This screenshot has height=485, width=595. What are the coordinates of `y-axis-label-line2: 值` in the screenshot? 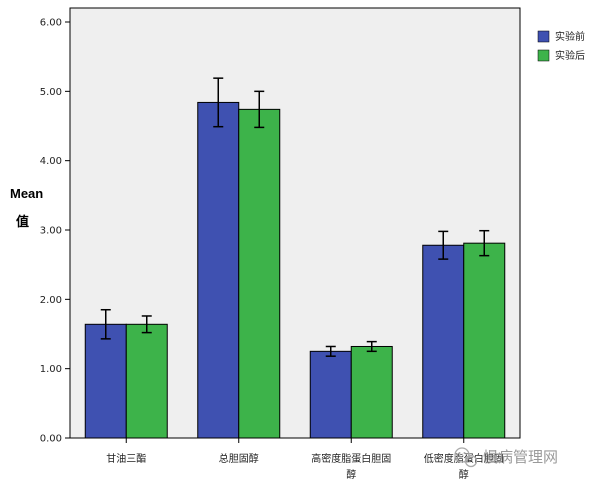 It's located at (22, 221).